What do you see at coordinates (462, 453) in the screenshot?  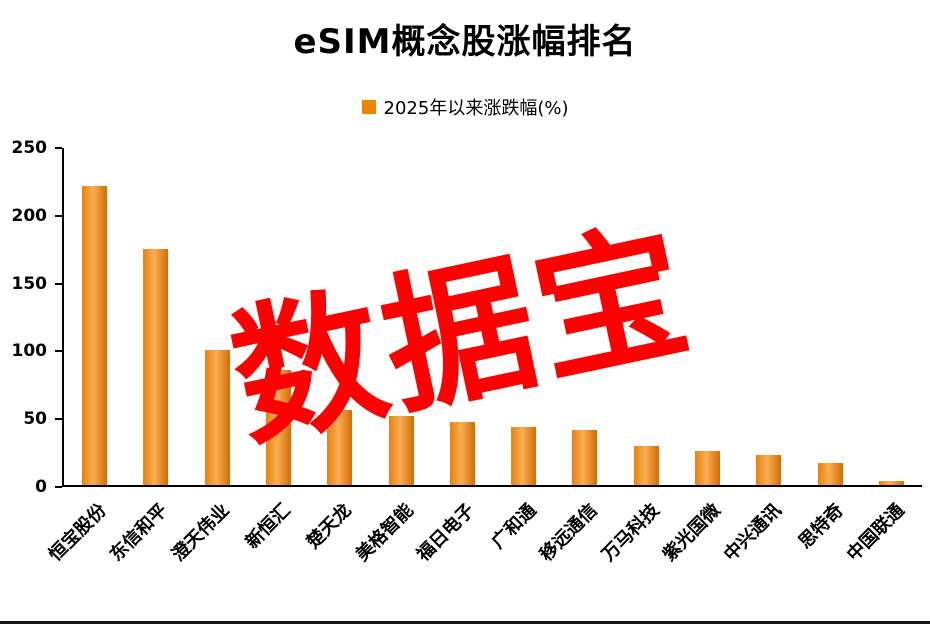 I see `bar-福日电子` at bounding box center [462, 453].